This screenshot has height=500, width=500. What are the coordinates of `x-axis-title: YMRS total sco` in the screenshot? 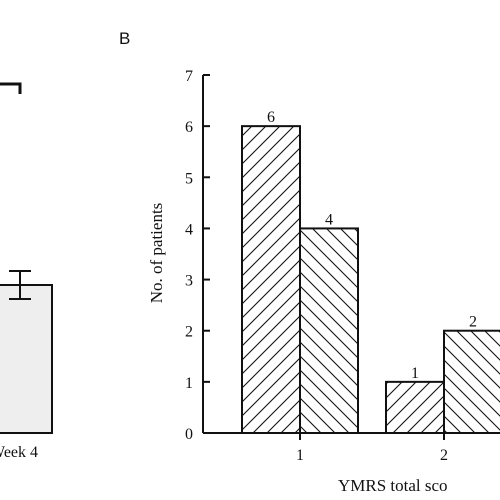 It's located at (393, 485).